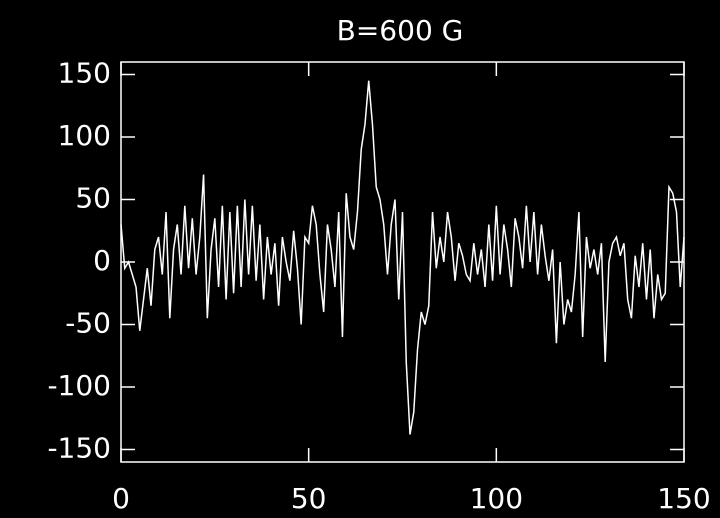 The image size is (720, 518). Describe the element at coordinates (496, 498) in the screenshot. I see `x-tick-label: 100` at that location.